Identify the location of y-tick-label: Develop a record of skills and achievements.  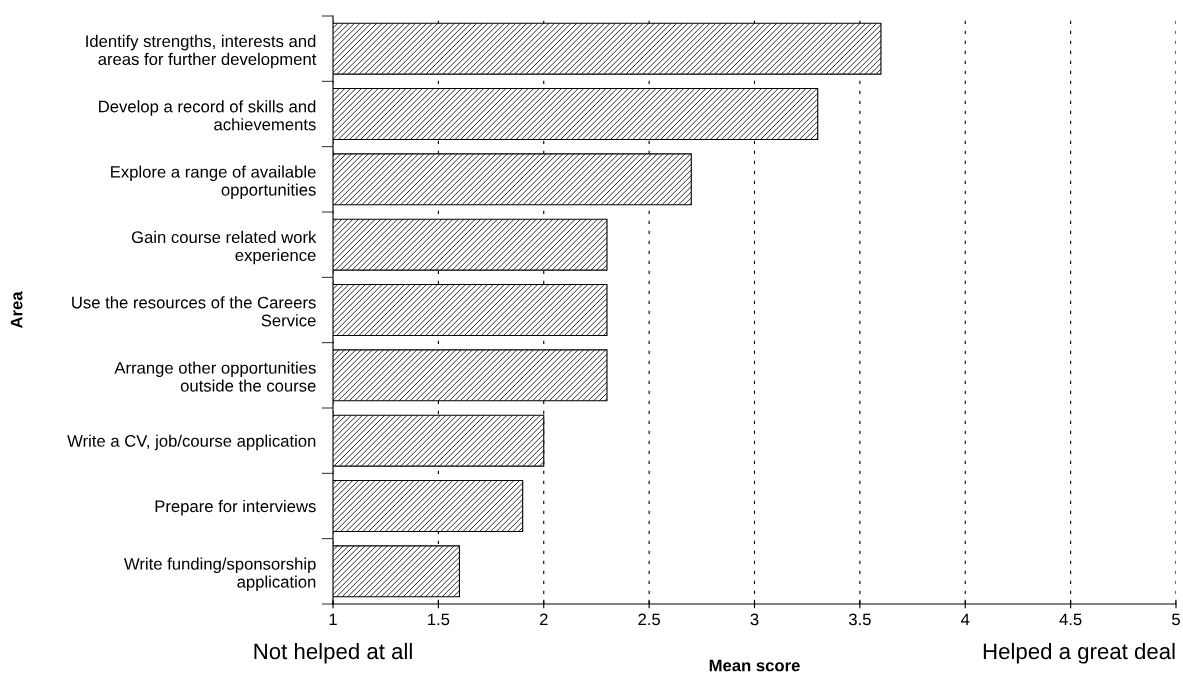
(207, 115).